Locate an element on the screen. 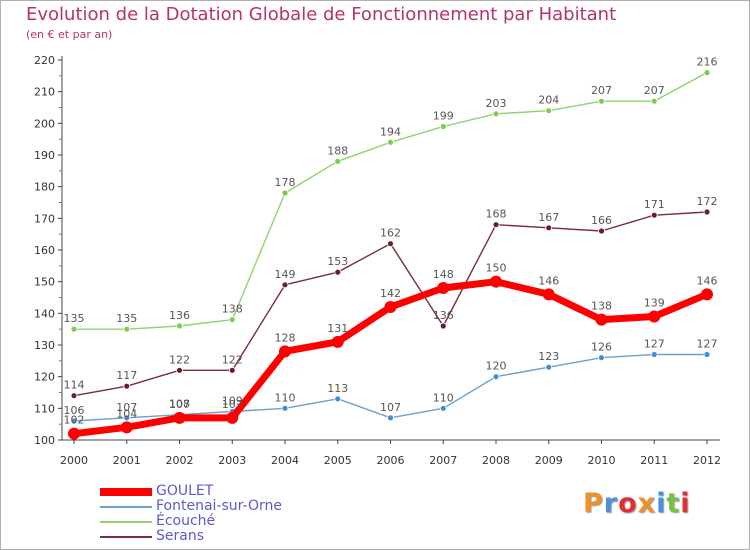 This screenshot has height=550, width=750. data-label-goulet: 104 is located at coordinates (126, 413).